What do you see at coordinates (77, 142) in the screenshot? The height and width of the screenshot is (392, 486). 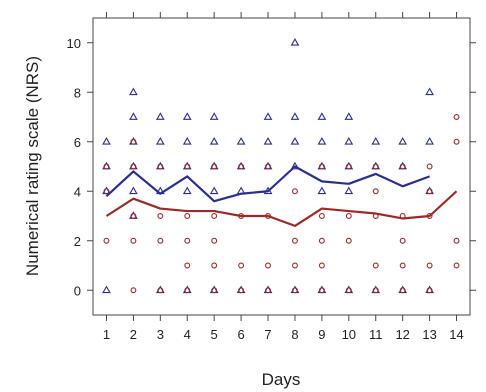 I see `y-tick-label: 6` at bounding box center [77, 142].